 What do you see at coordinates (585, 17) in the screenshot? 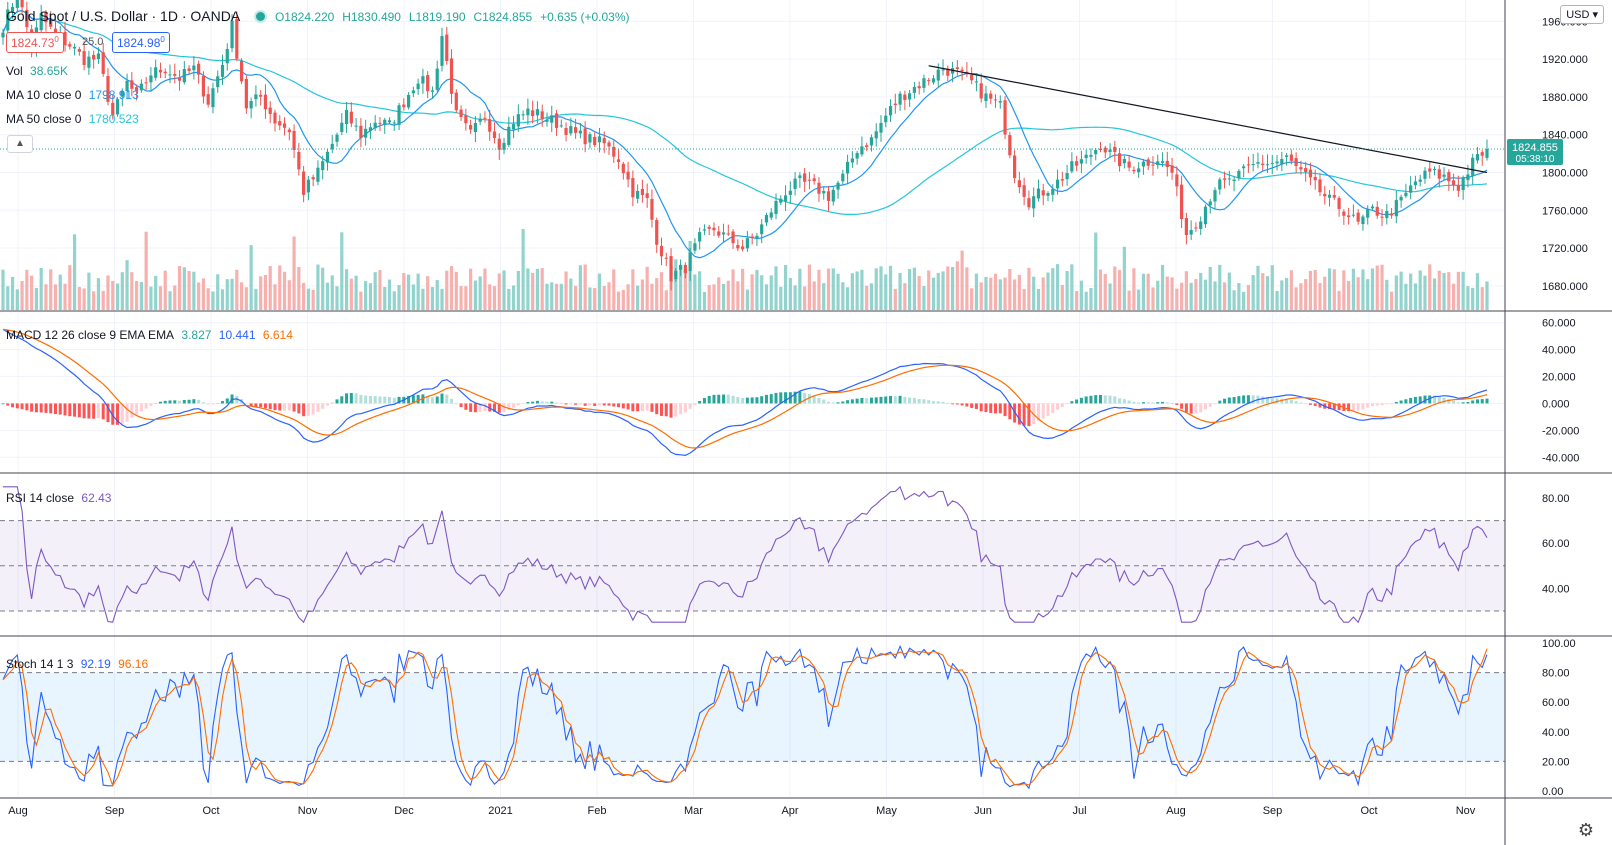
I see `ohlc-change: +0.635 (+0.03%)` at bounding box center [585, 17].